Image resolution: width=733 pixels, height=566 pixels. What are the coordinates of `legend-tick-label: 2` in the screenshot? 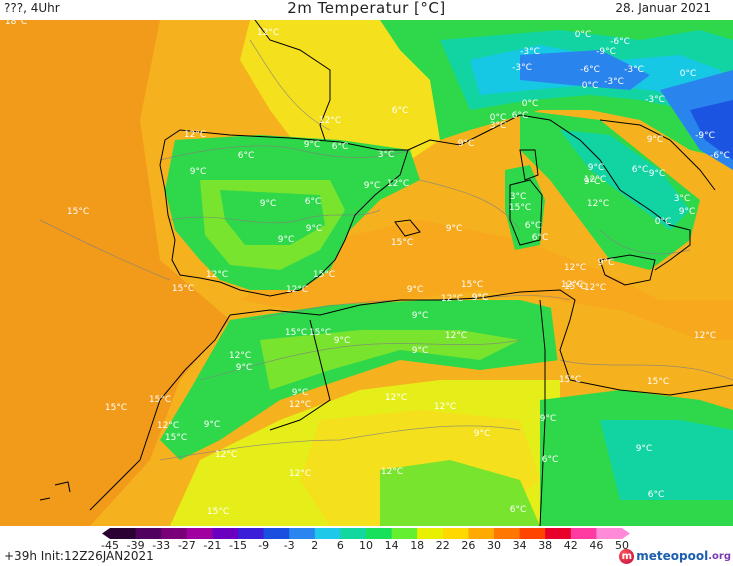 It's located at (315, 545).